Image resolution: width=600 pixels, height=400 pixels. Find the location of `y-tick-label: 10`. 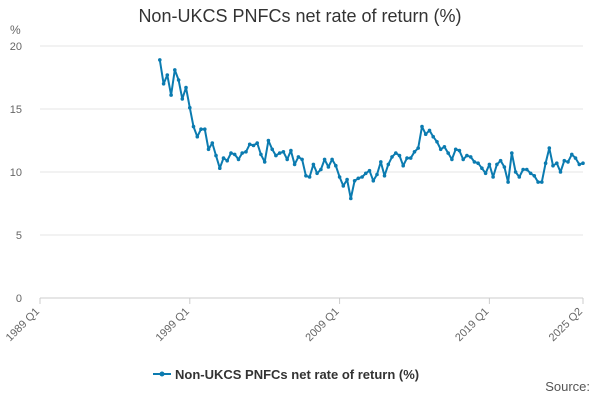

y-tick-label: 10 is located at coordinates (16, 173).